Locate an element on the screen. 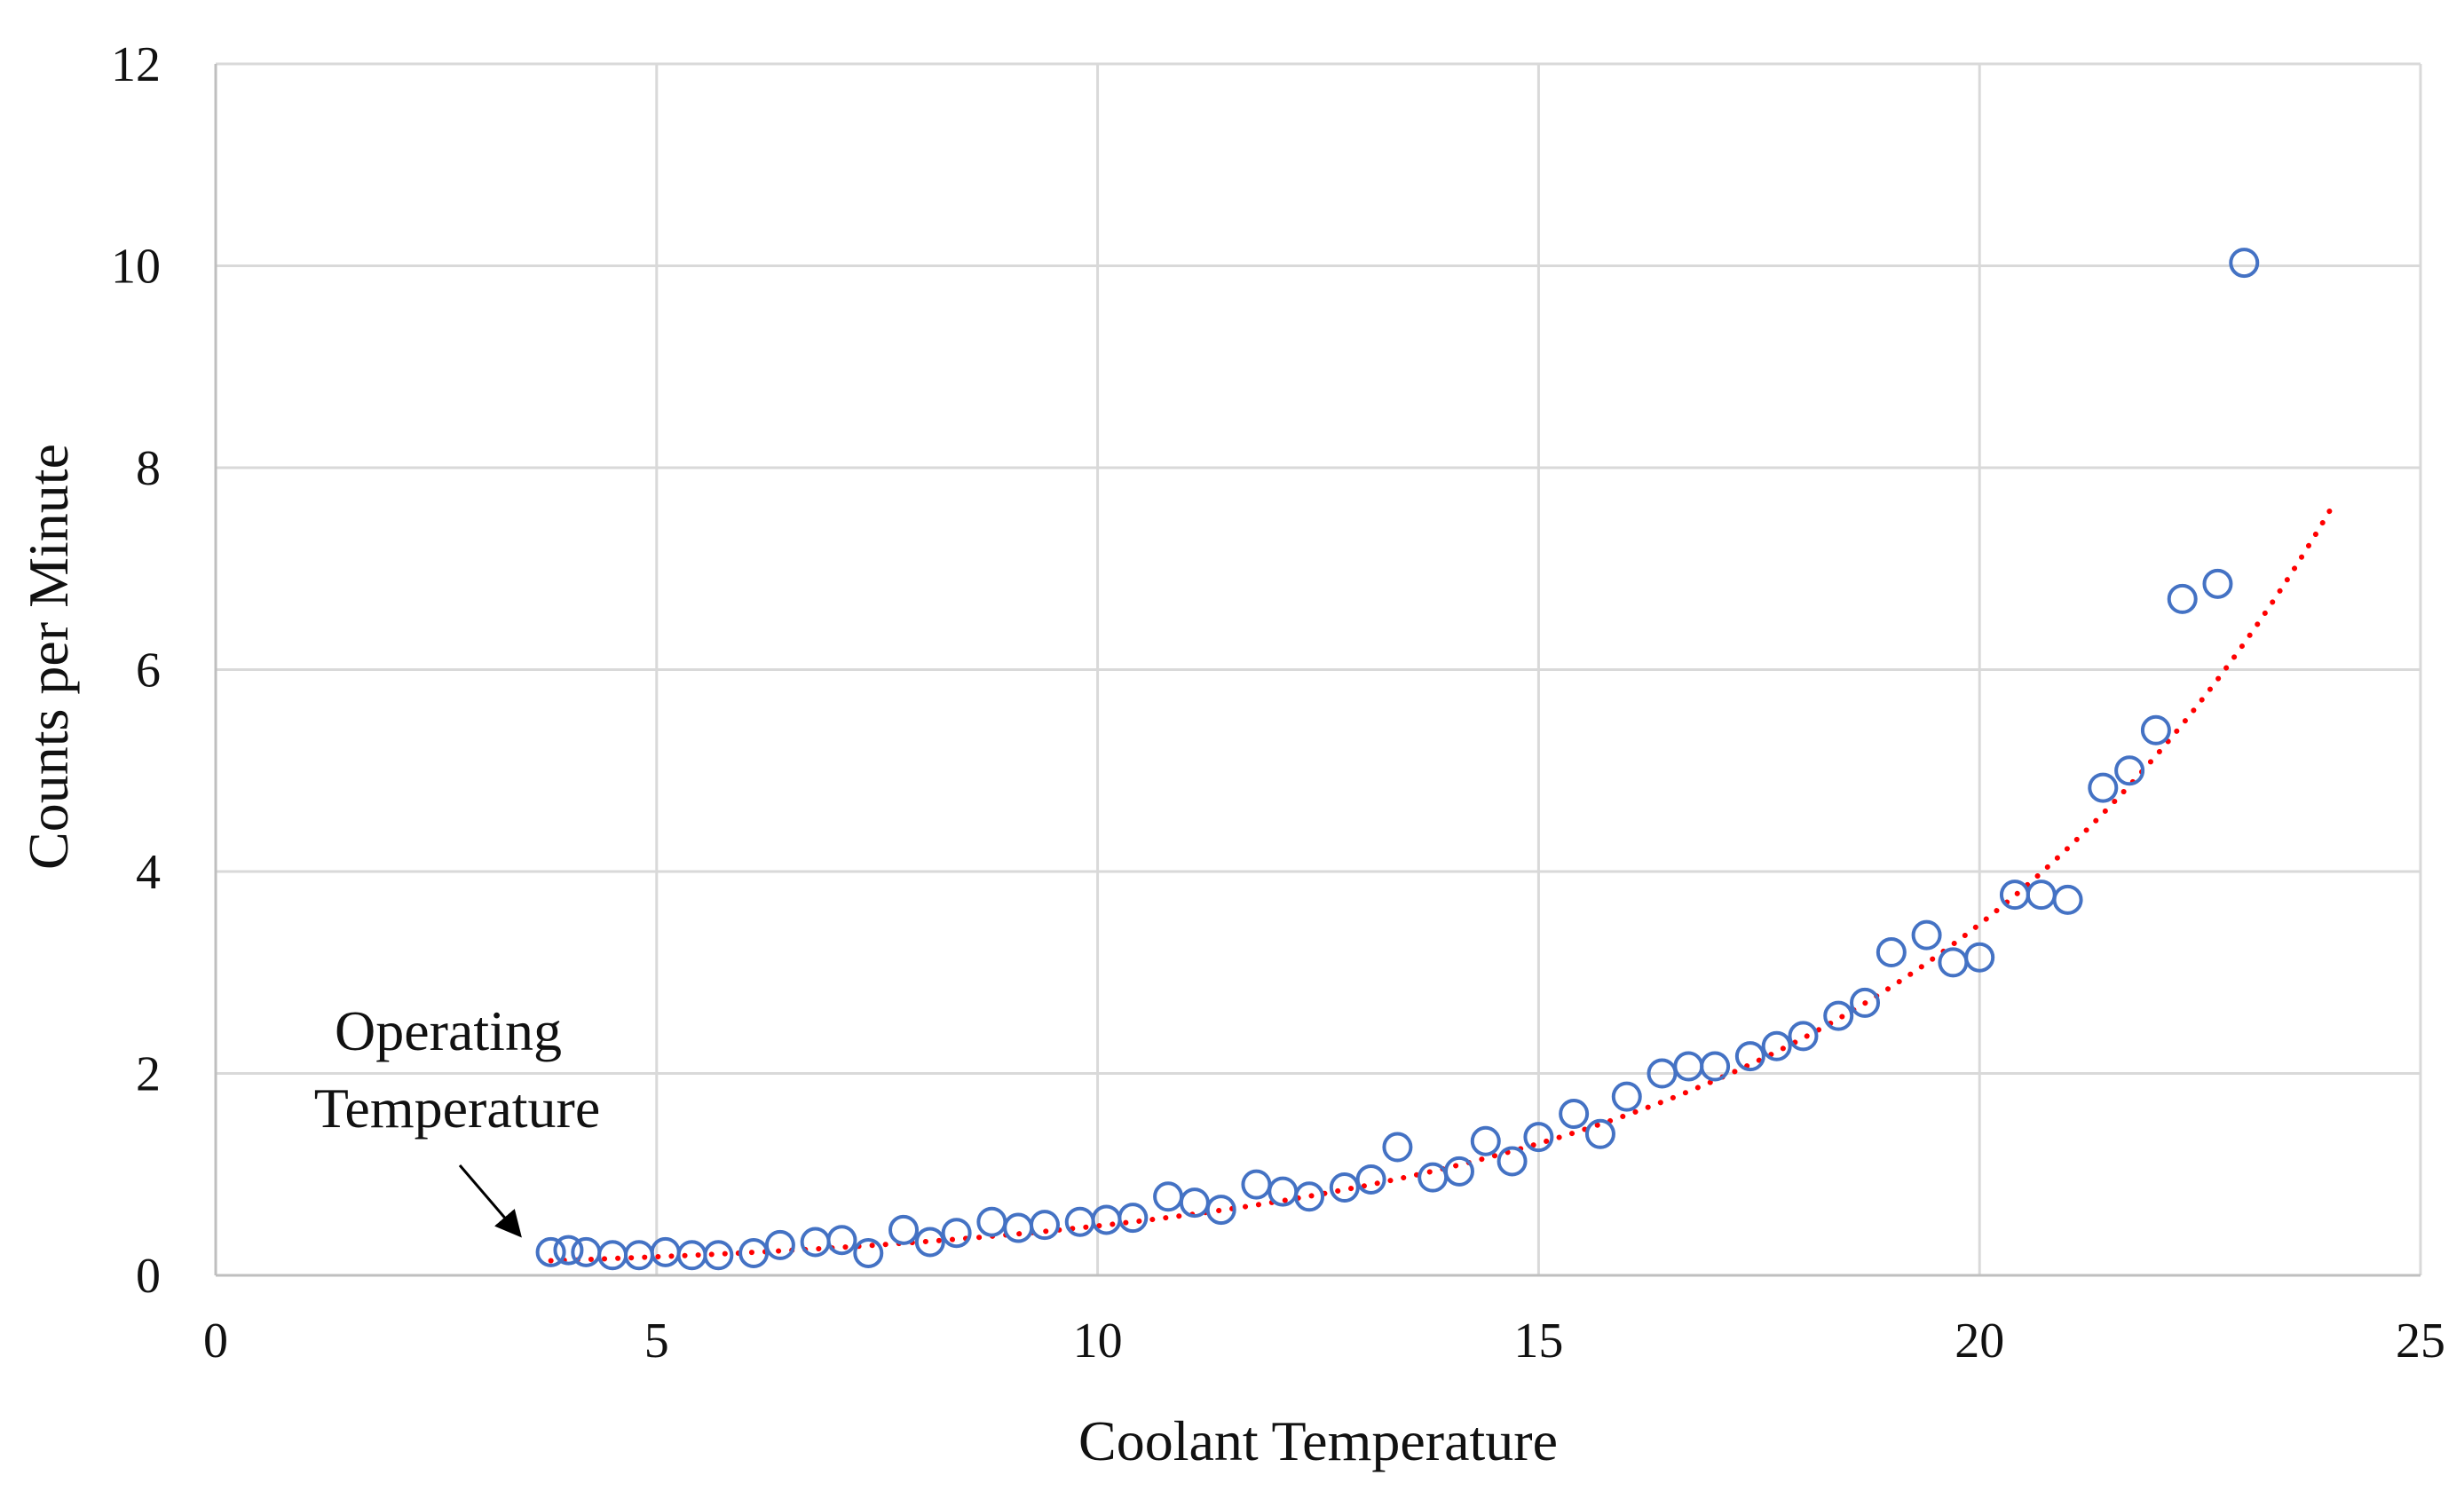  y-axis-title: Counts per Minute is located at coordinates (48, 657).